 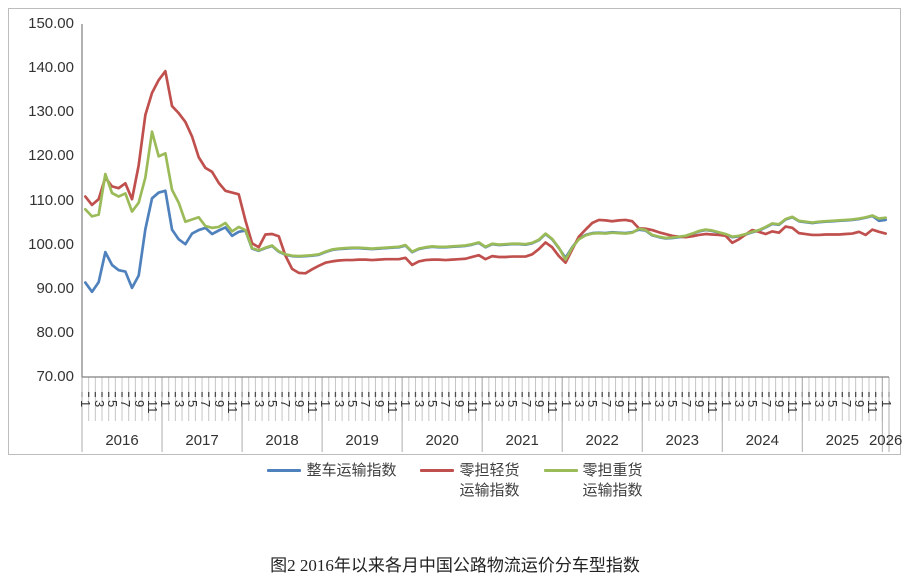 What do you see at coordinates (55, 288) in the screenshot?
I see `y-axis-label: 90.00` at bounding box center [55, 288].